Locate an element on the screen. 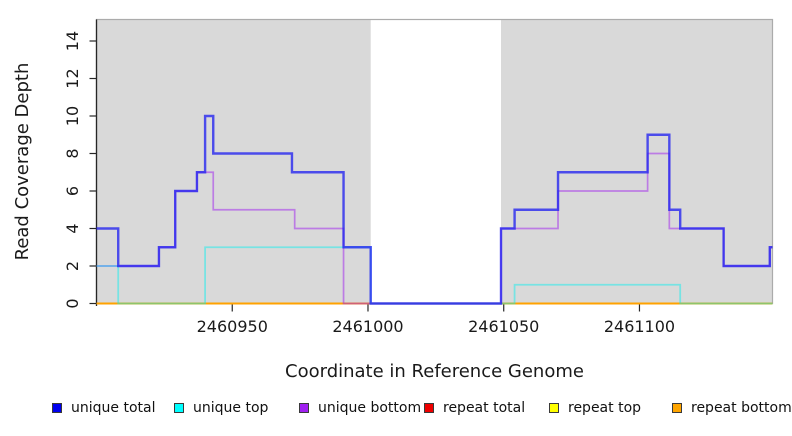  legend-item-repeat-bottom: repeat bottom is located at coordinates (732, 408).